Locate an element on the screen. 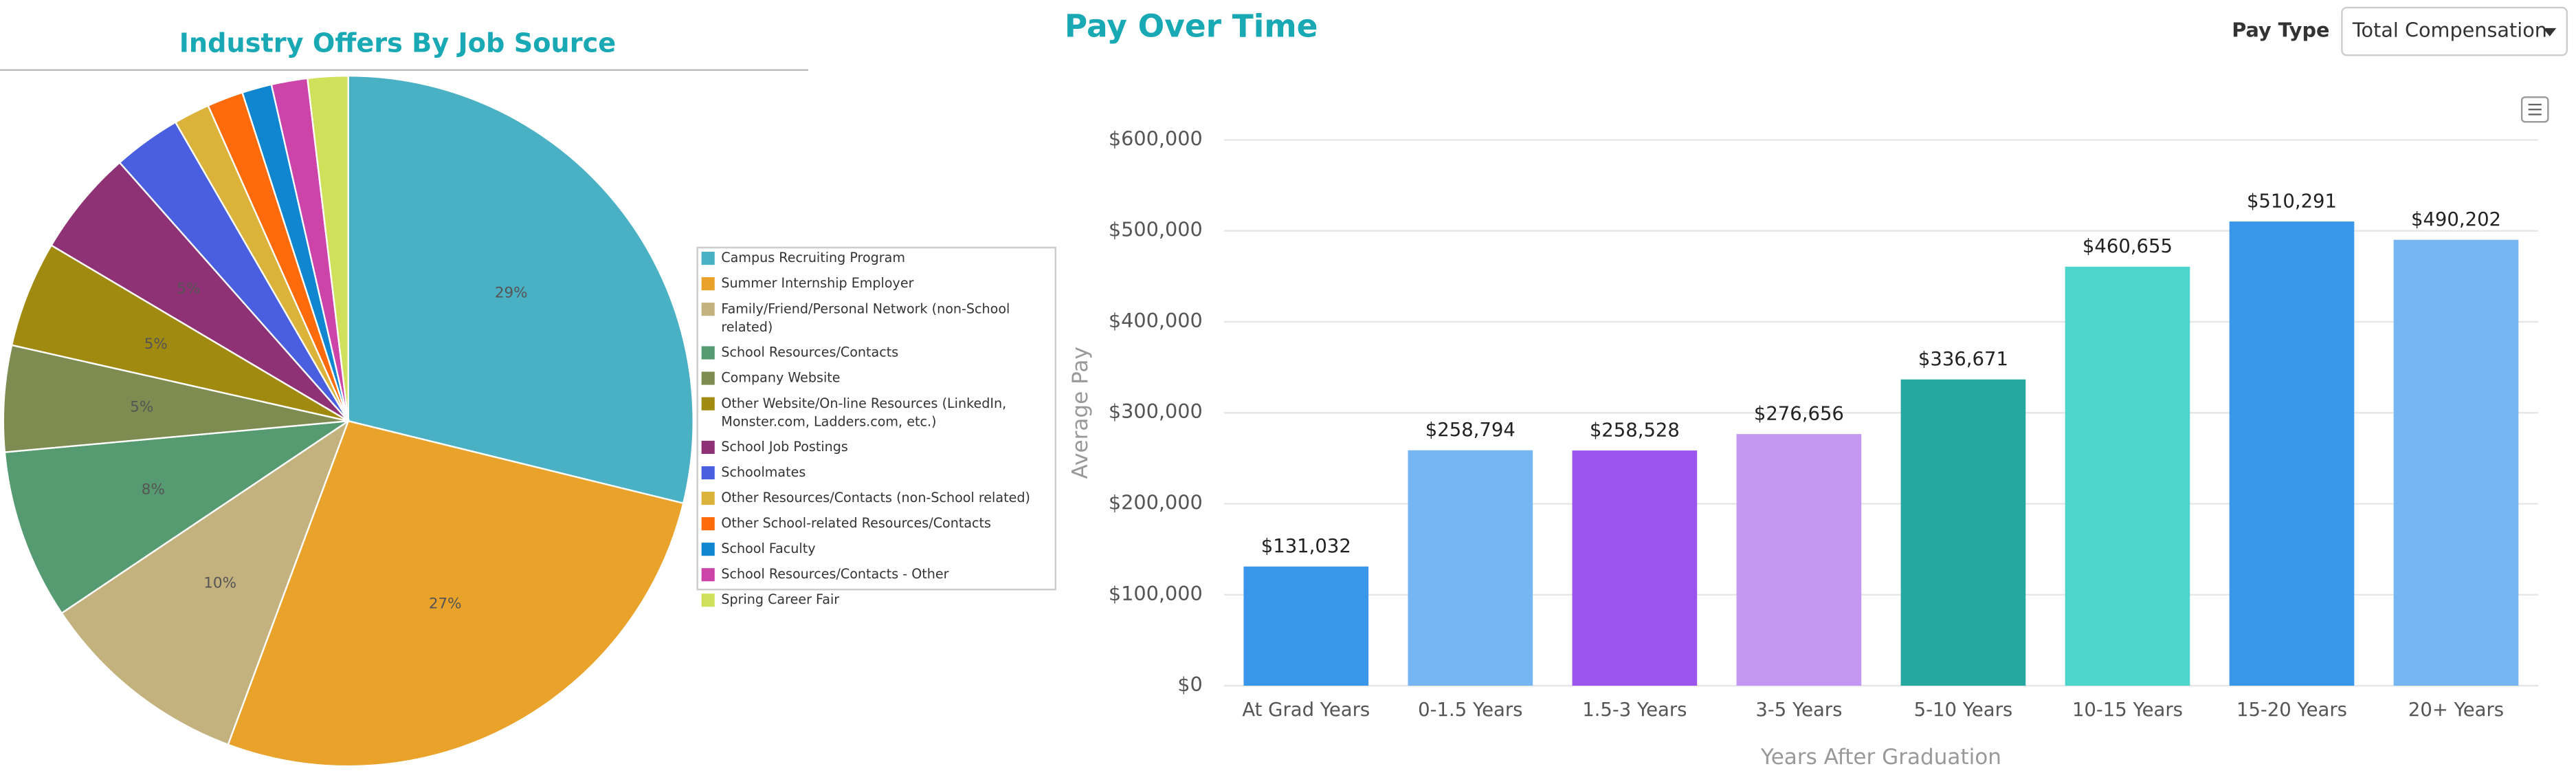 The height and width of the screenshot is (773, 2576). slice-label: 27% is located at coordinates (445, 604).